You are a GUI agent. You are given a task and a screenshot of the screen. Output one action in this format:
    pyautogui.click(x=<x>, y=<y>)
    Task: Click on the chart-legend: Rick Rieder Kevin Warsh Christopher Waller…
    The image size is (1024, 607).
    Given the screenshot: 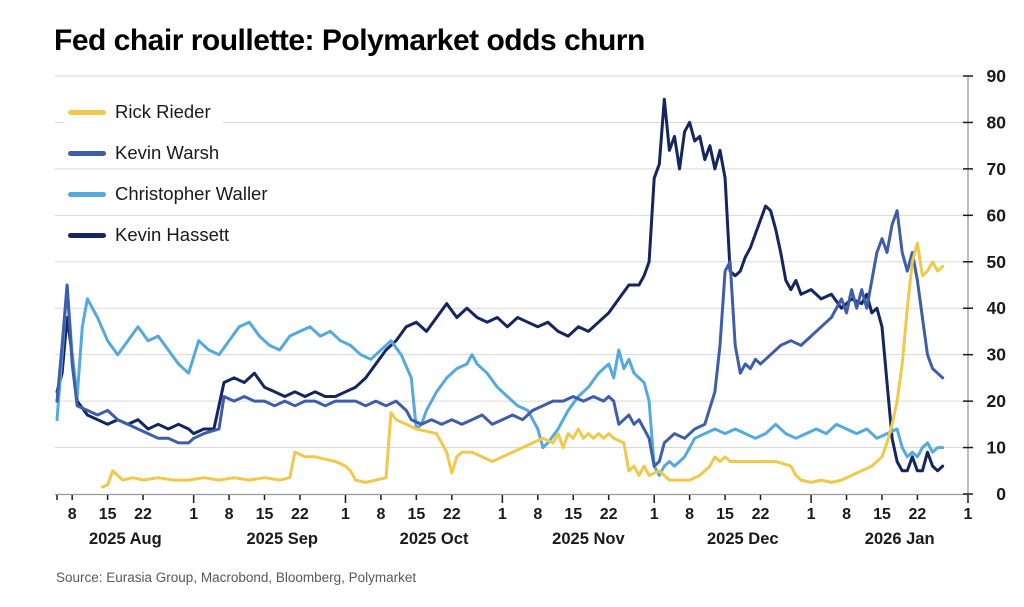 What is the action you would take?
    pyautogui.click(x=172, y=173)
    